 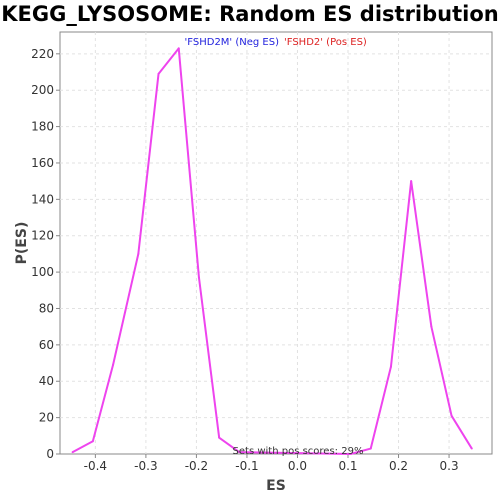 I want to click on x-tick-label: 0.3, so click(x=449, y=466).